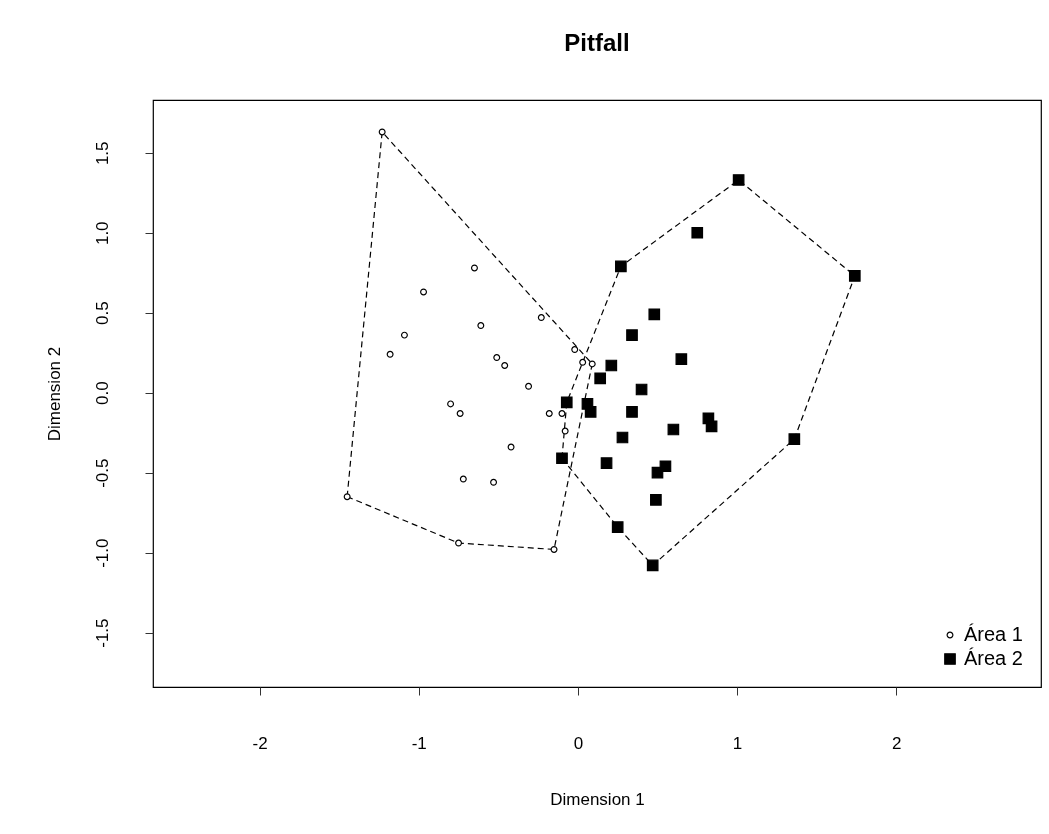  I want to click on x-tick-label: 1, so click(737, 743).